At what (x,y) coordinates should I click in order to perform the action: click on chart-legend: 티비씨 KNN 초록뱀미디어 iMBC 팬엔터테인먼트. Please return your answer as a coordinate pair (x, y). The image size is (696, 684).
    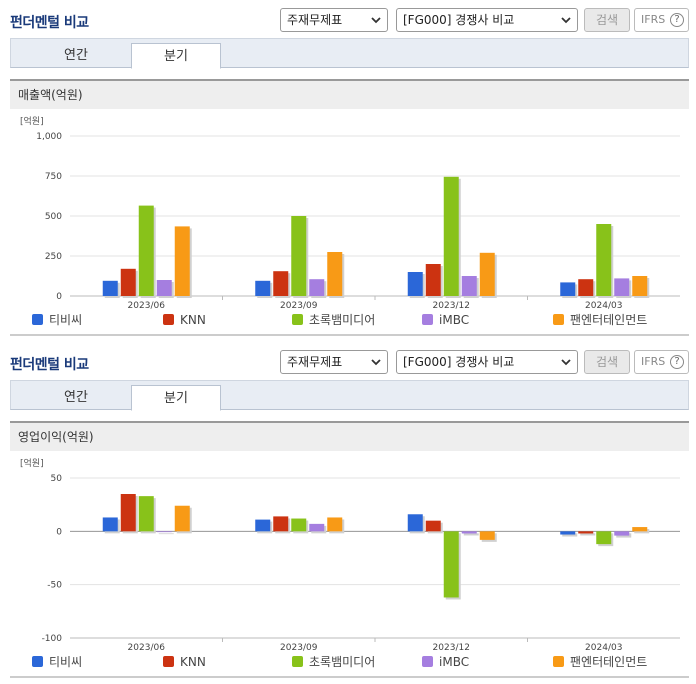
    Looking at the image, I should click on (348, 663).